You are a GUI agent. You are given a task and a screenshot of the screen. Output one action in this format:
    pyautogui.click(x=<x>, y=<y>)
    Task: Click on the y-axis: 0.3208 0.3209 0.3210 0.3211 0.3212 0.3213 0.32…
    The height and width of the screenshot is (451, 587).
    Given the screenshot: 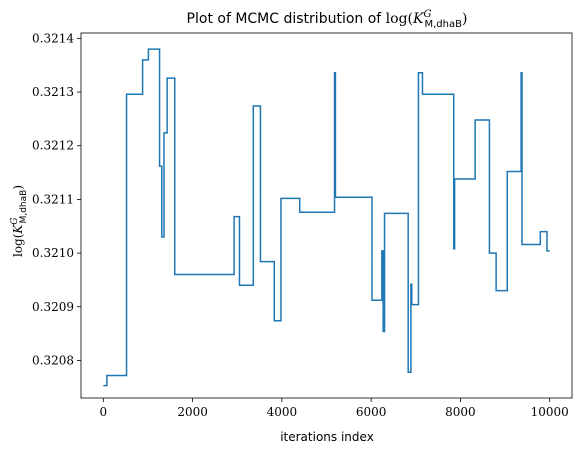 What is the action you would take?
    pyautogui.click(x=56, y=199)
    